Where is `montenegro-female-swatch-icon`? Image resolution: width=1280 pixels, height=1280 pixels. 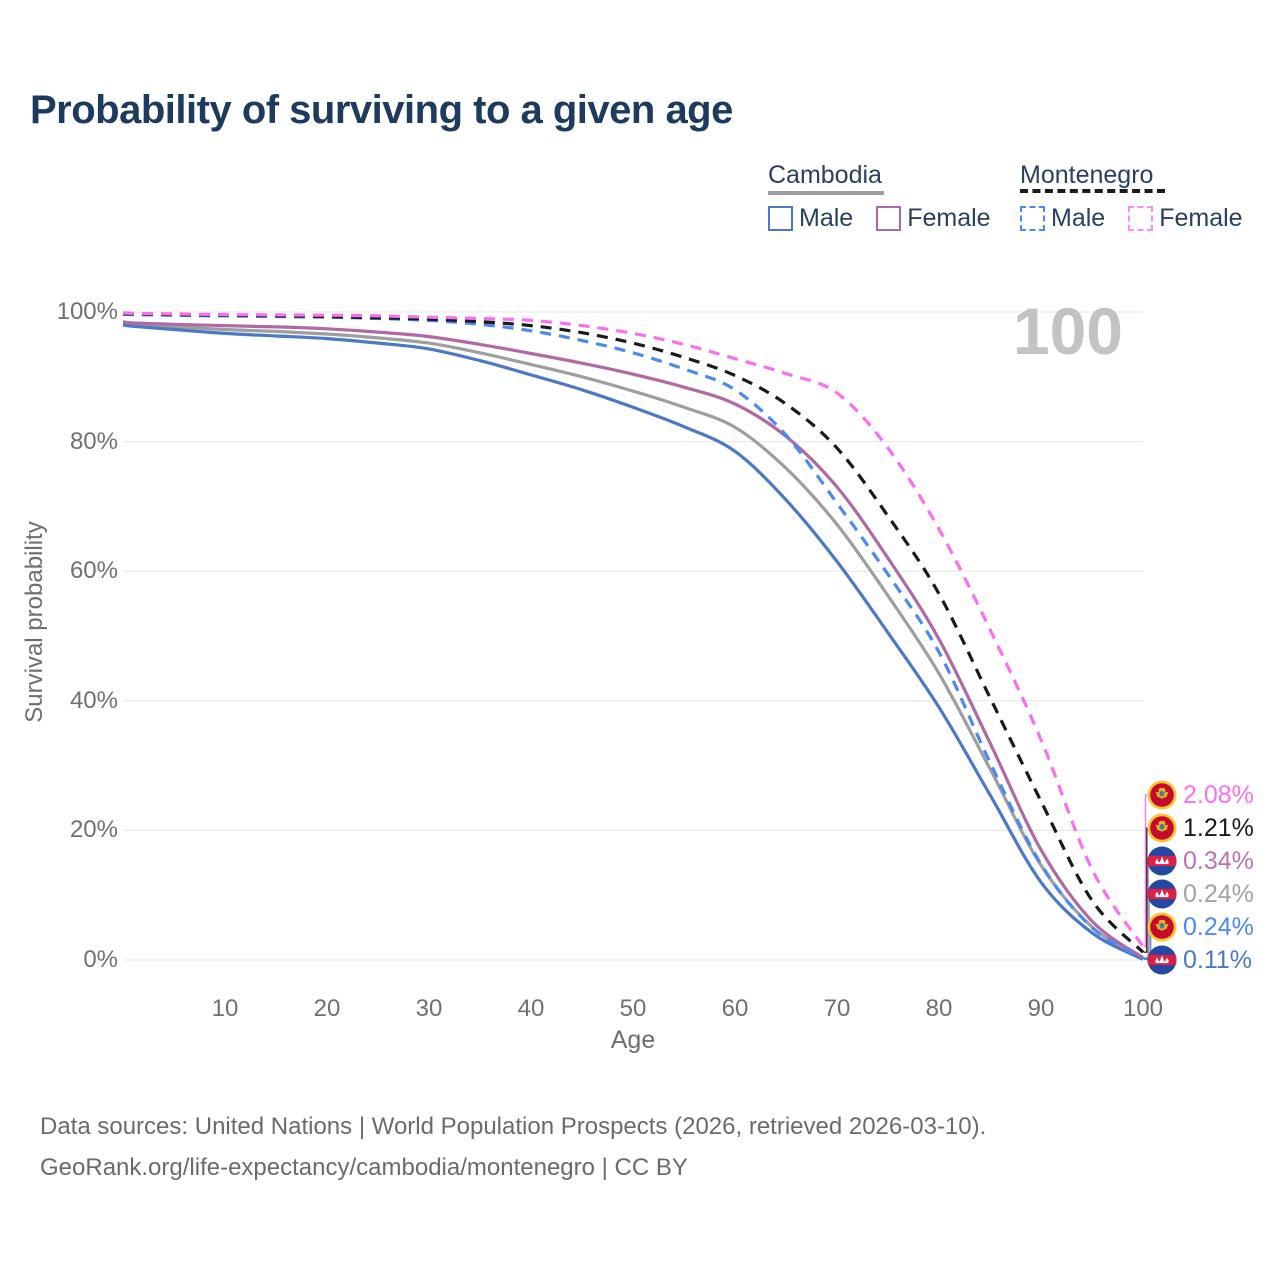
montenegro-female-swatch-icon is located at coordinates (1141, 218).